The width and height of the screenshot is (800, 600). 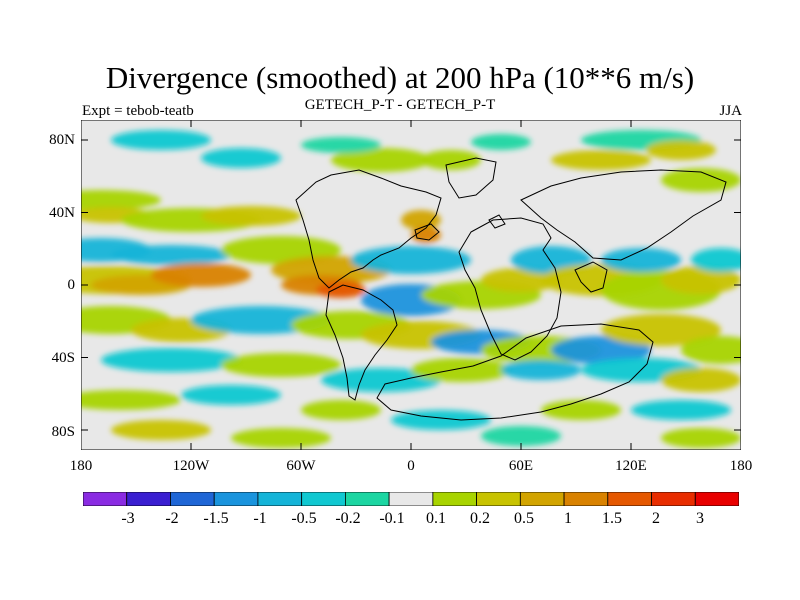 What do you see at coordinates (631, 466) in the screenshot?
I see `x-tick-label: 120E` at bounding box center [631, 466].